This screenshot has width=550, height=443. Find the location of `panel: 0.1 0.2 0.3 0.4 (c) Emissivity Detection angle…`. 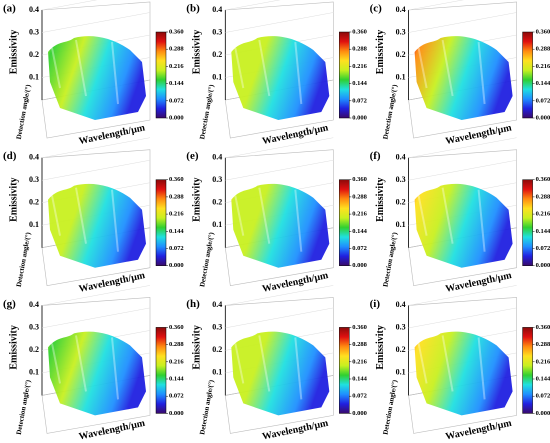

panel: 0.1 0.2 0.3 0.4 (c) Emissivity Detection angle… is located at coordinates (460, 73).